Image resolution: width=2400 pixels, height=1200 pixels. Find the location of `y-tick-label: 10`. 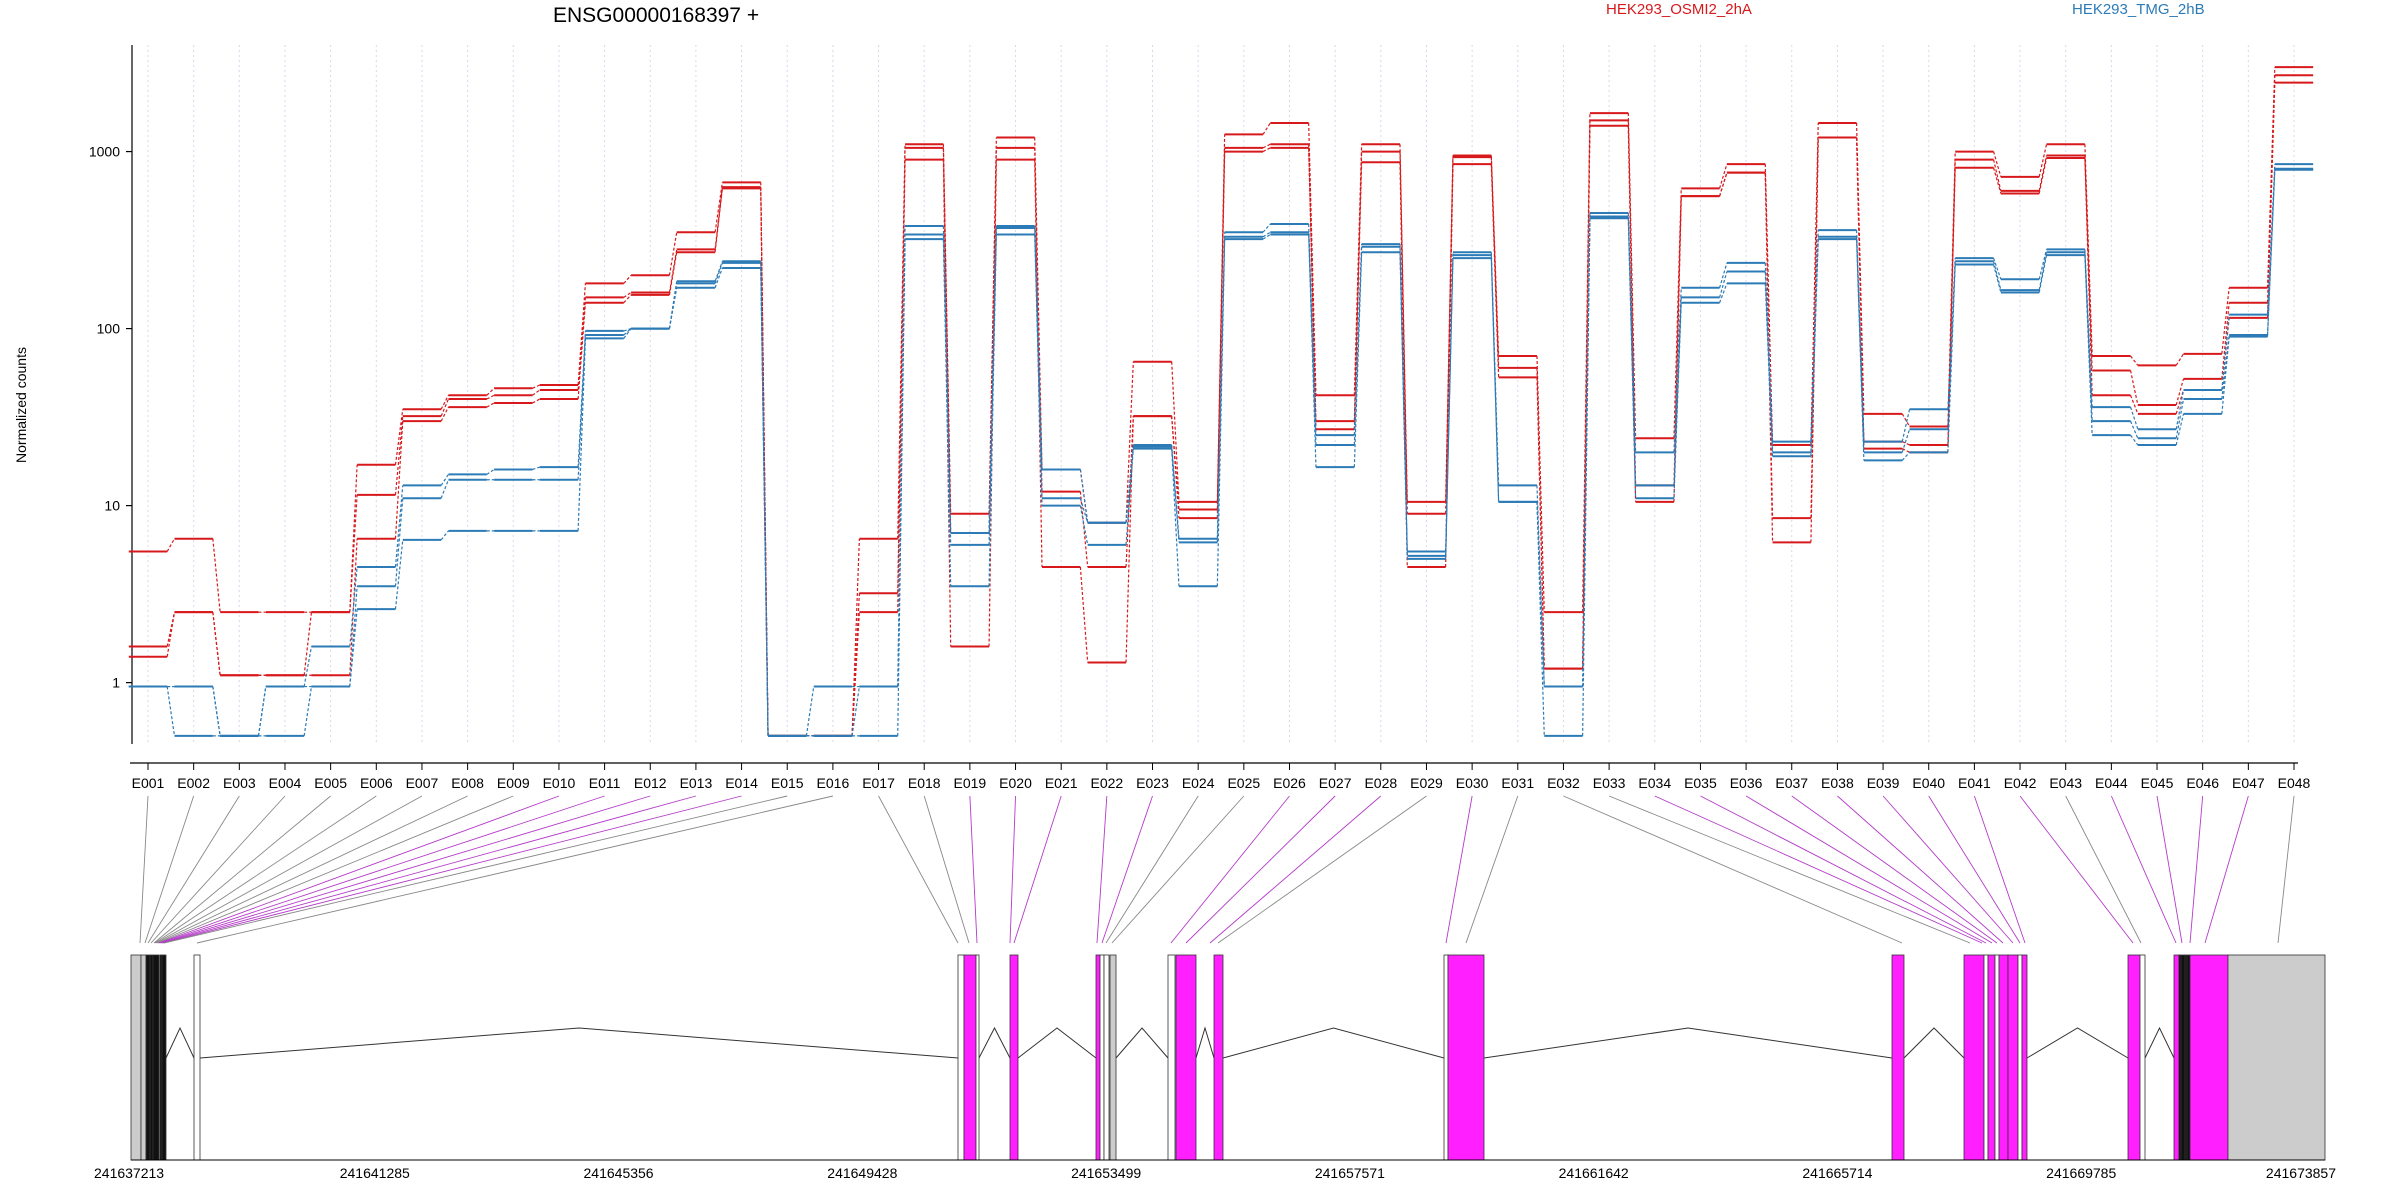

y-tick-label: 10 is located at coordinates (112, 506).